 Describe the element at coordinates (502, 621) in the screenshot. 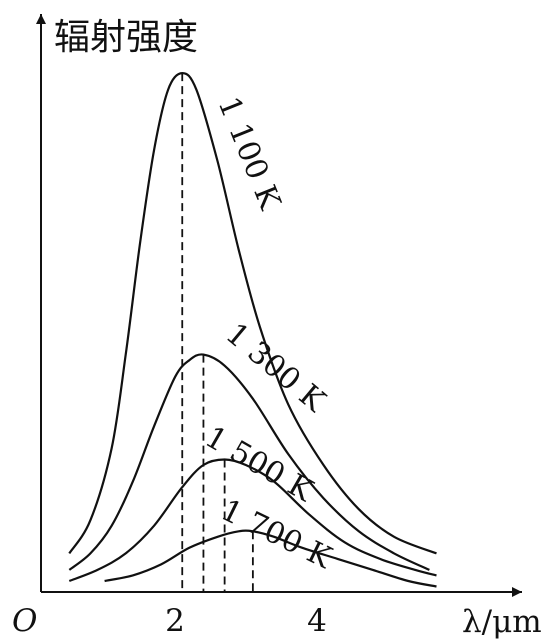

I see `x-axis-label: λ/μm` at that location.